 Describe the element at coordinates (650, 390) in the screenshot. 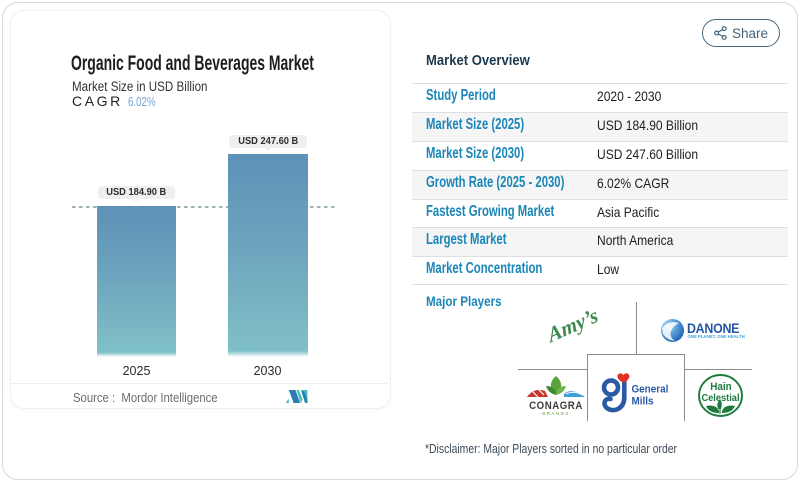

I see `svg-text: General` at that location.